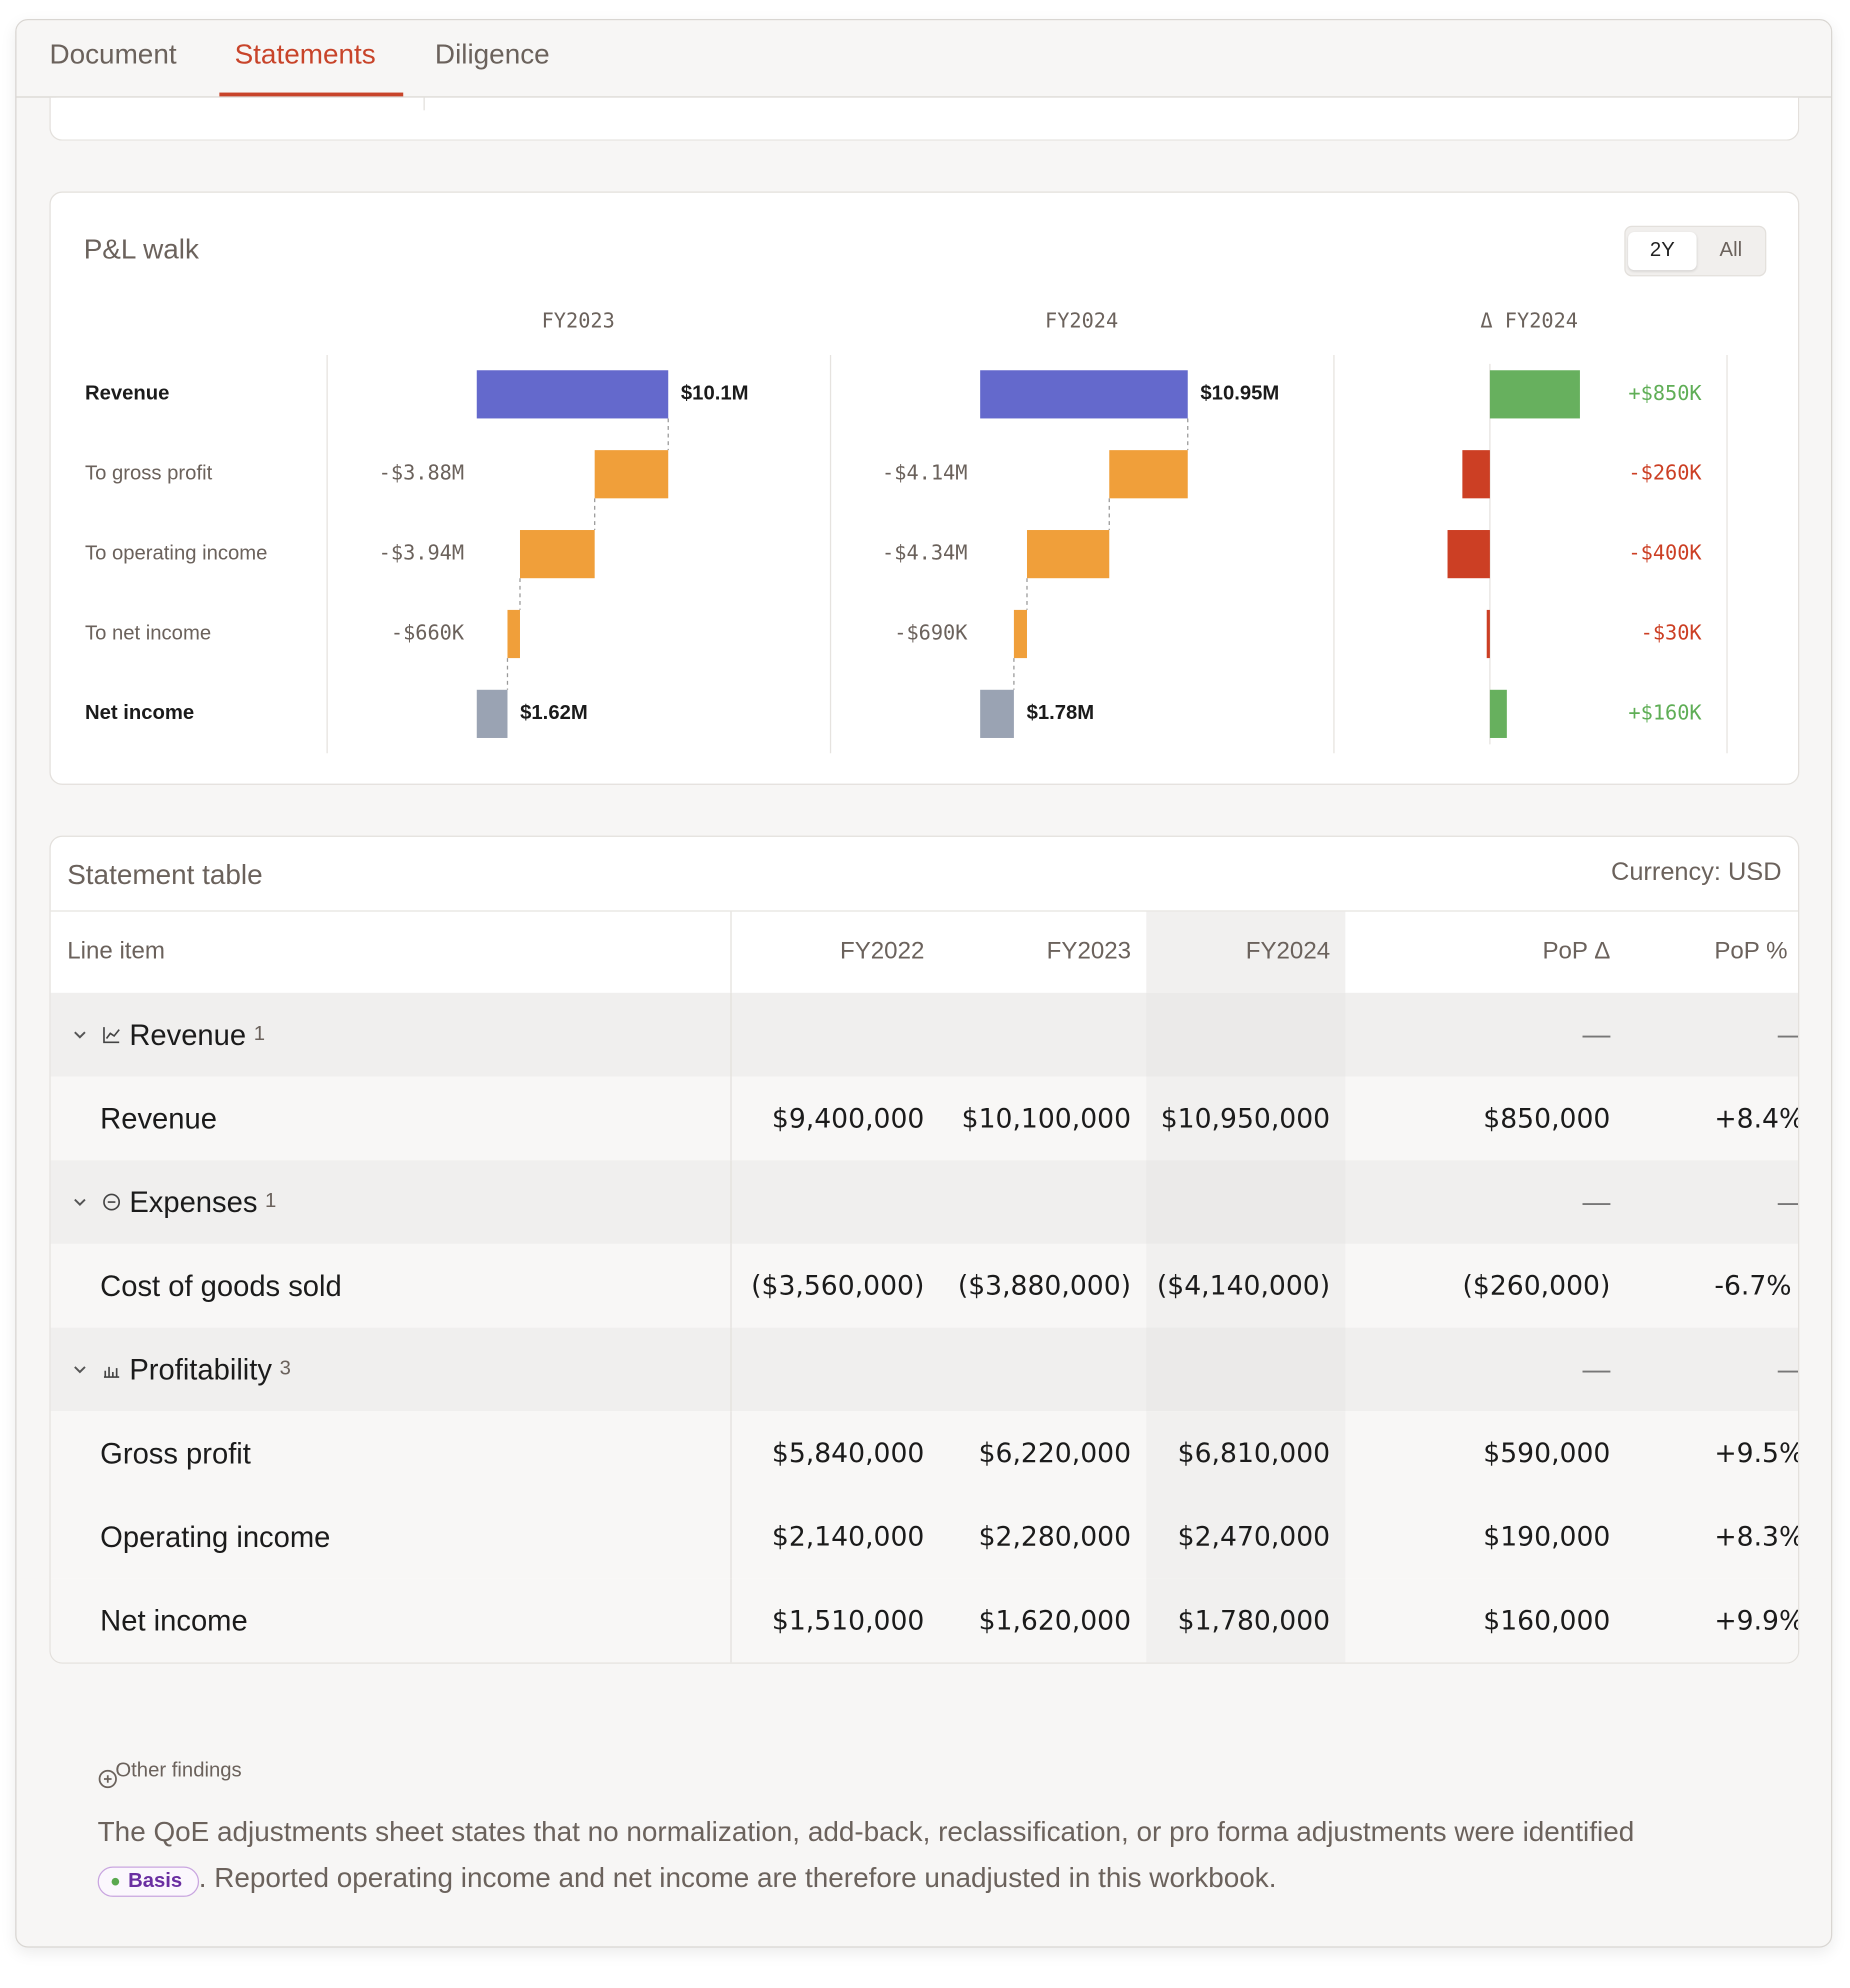 Image resolution: width=1850 pixels, height=1988 pixels. Describe the element at coordinates (1696, 872) in the screenshot. I see `currency: Currency: USD` at that location.